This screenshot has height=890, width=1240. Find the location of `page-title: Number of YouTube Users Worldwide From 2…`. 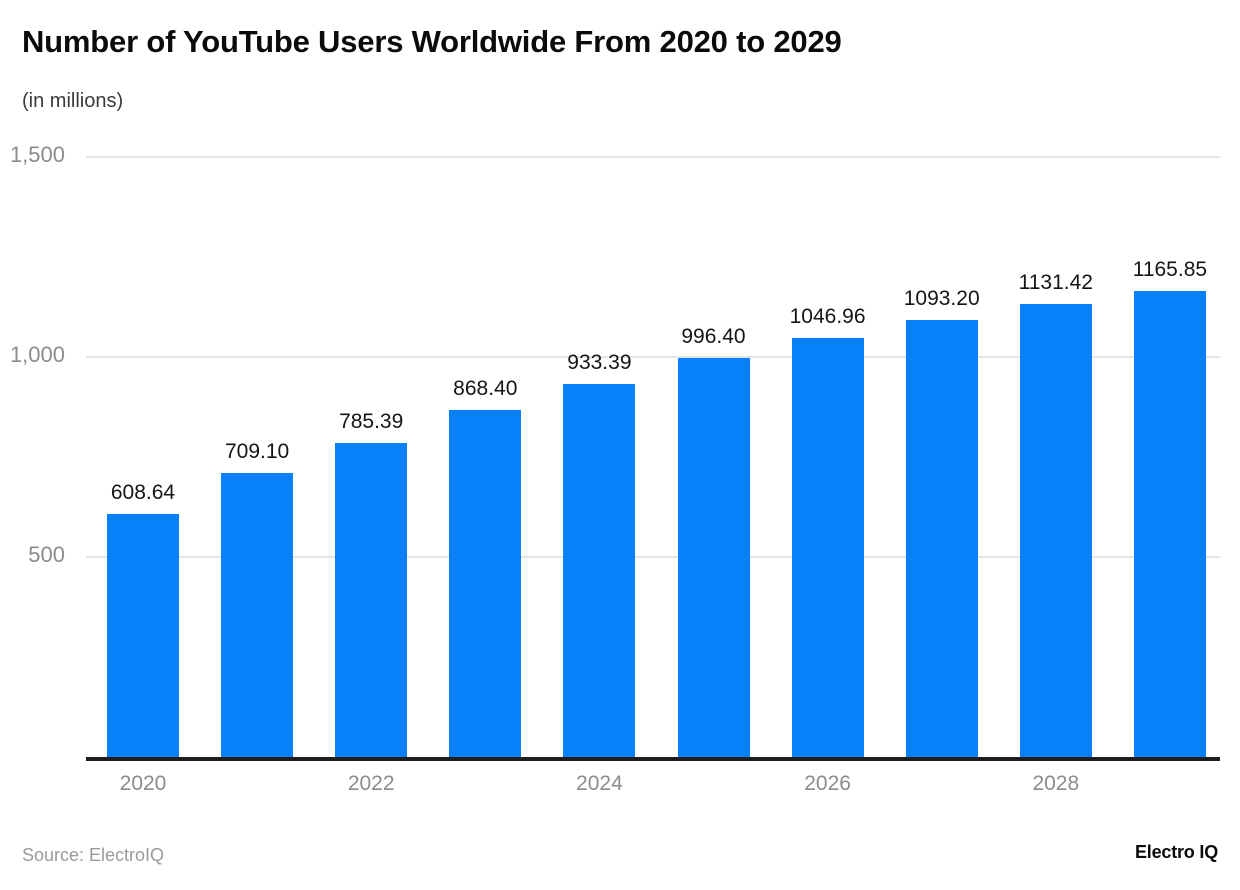

page-title: Number of YouTube Users Worldwide From 2… is located at coordinates (432, 41).